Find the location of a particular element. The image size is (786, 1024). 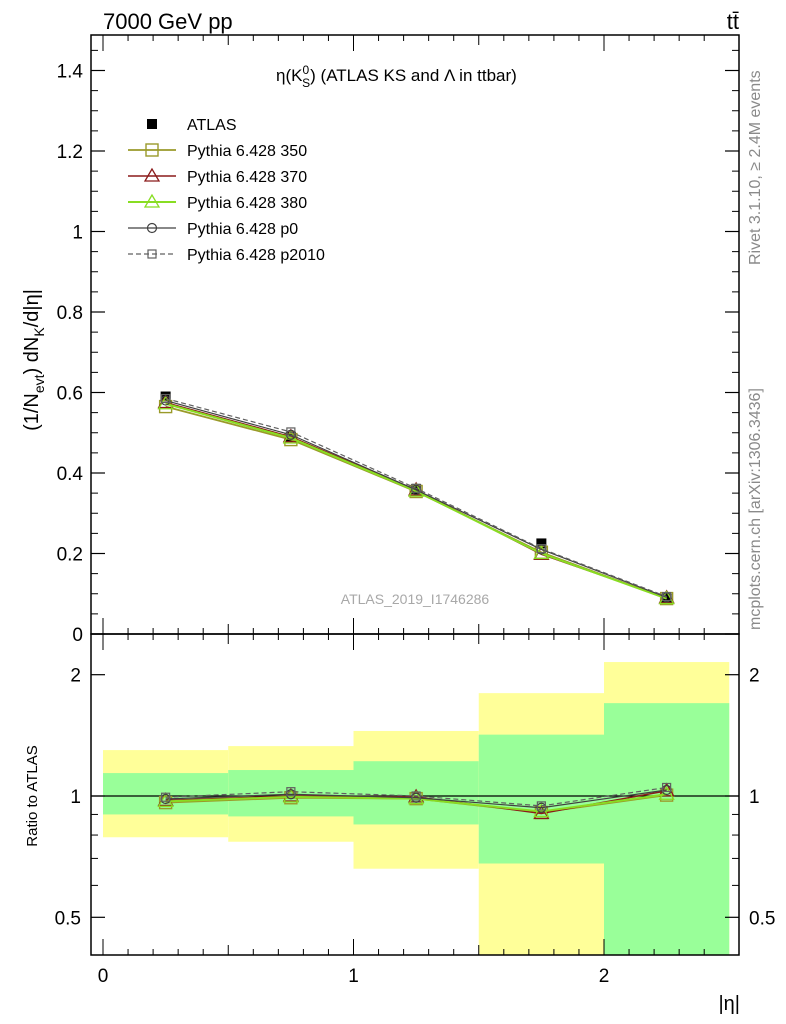

main-y-tick-label: 1.2 is located at coordinates (70, 152).